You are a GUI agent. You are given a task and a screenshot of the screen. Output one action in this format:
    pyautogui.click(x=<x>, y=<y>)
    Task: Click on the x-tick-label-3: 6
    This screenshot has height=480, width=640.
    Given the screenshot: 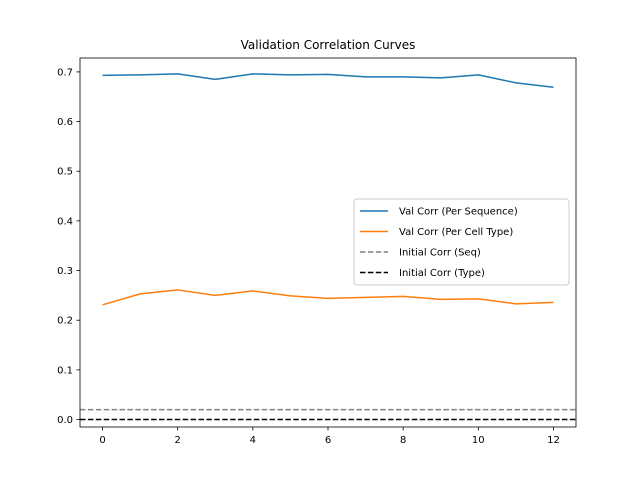 What is the action you would take?
    pyautogui.click(x=328, y=440)
    